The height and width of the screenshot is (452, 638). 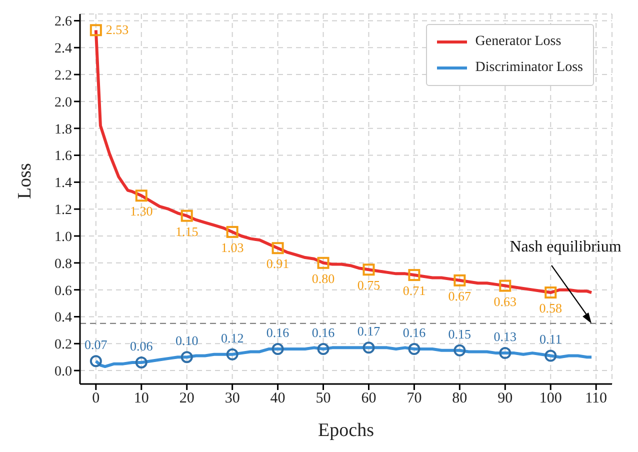 I want to click on x-axis-title: Epochs, so click(x=346, y=430).